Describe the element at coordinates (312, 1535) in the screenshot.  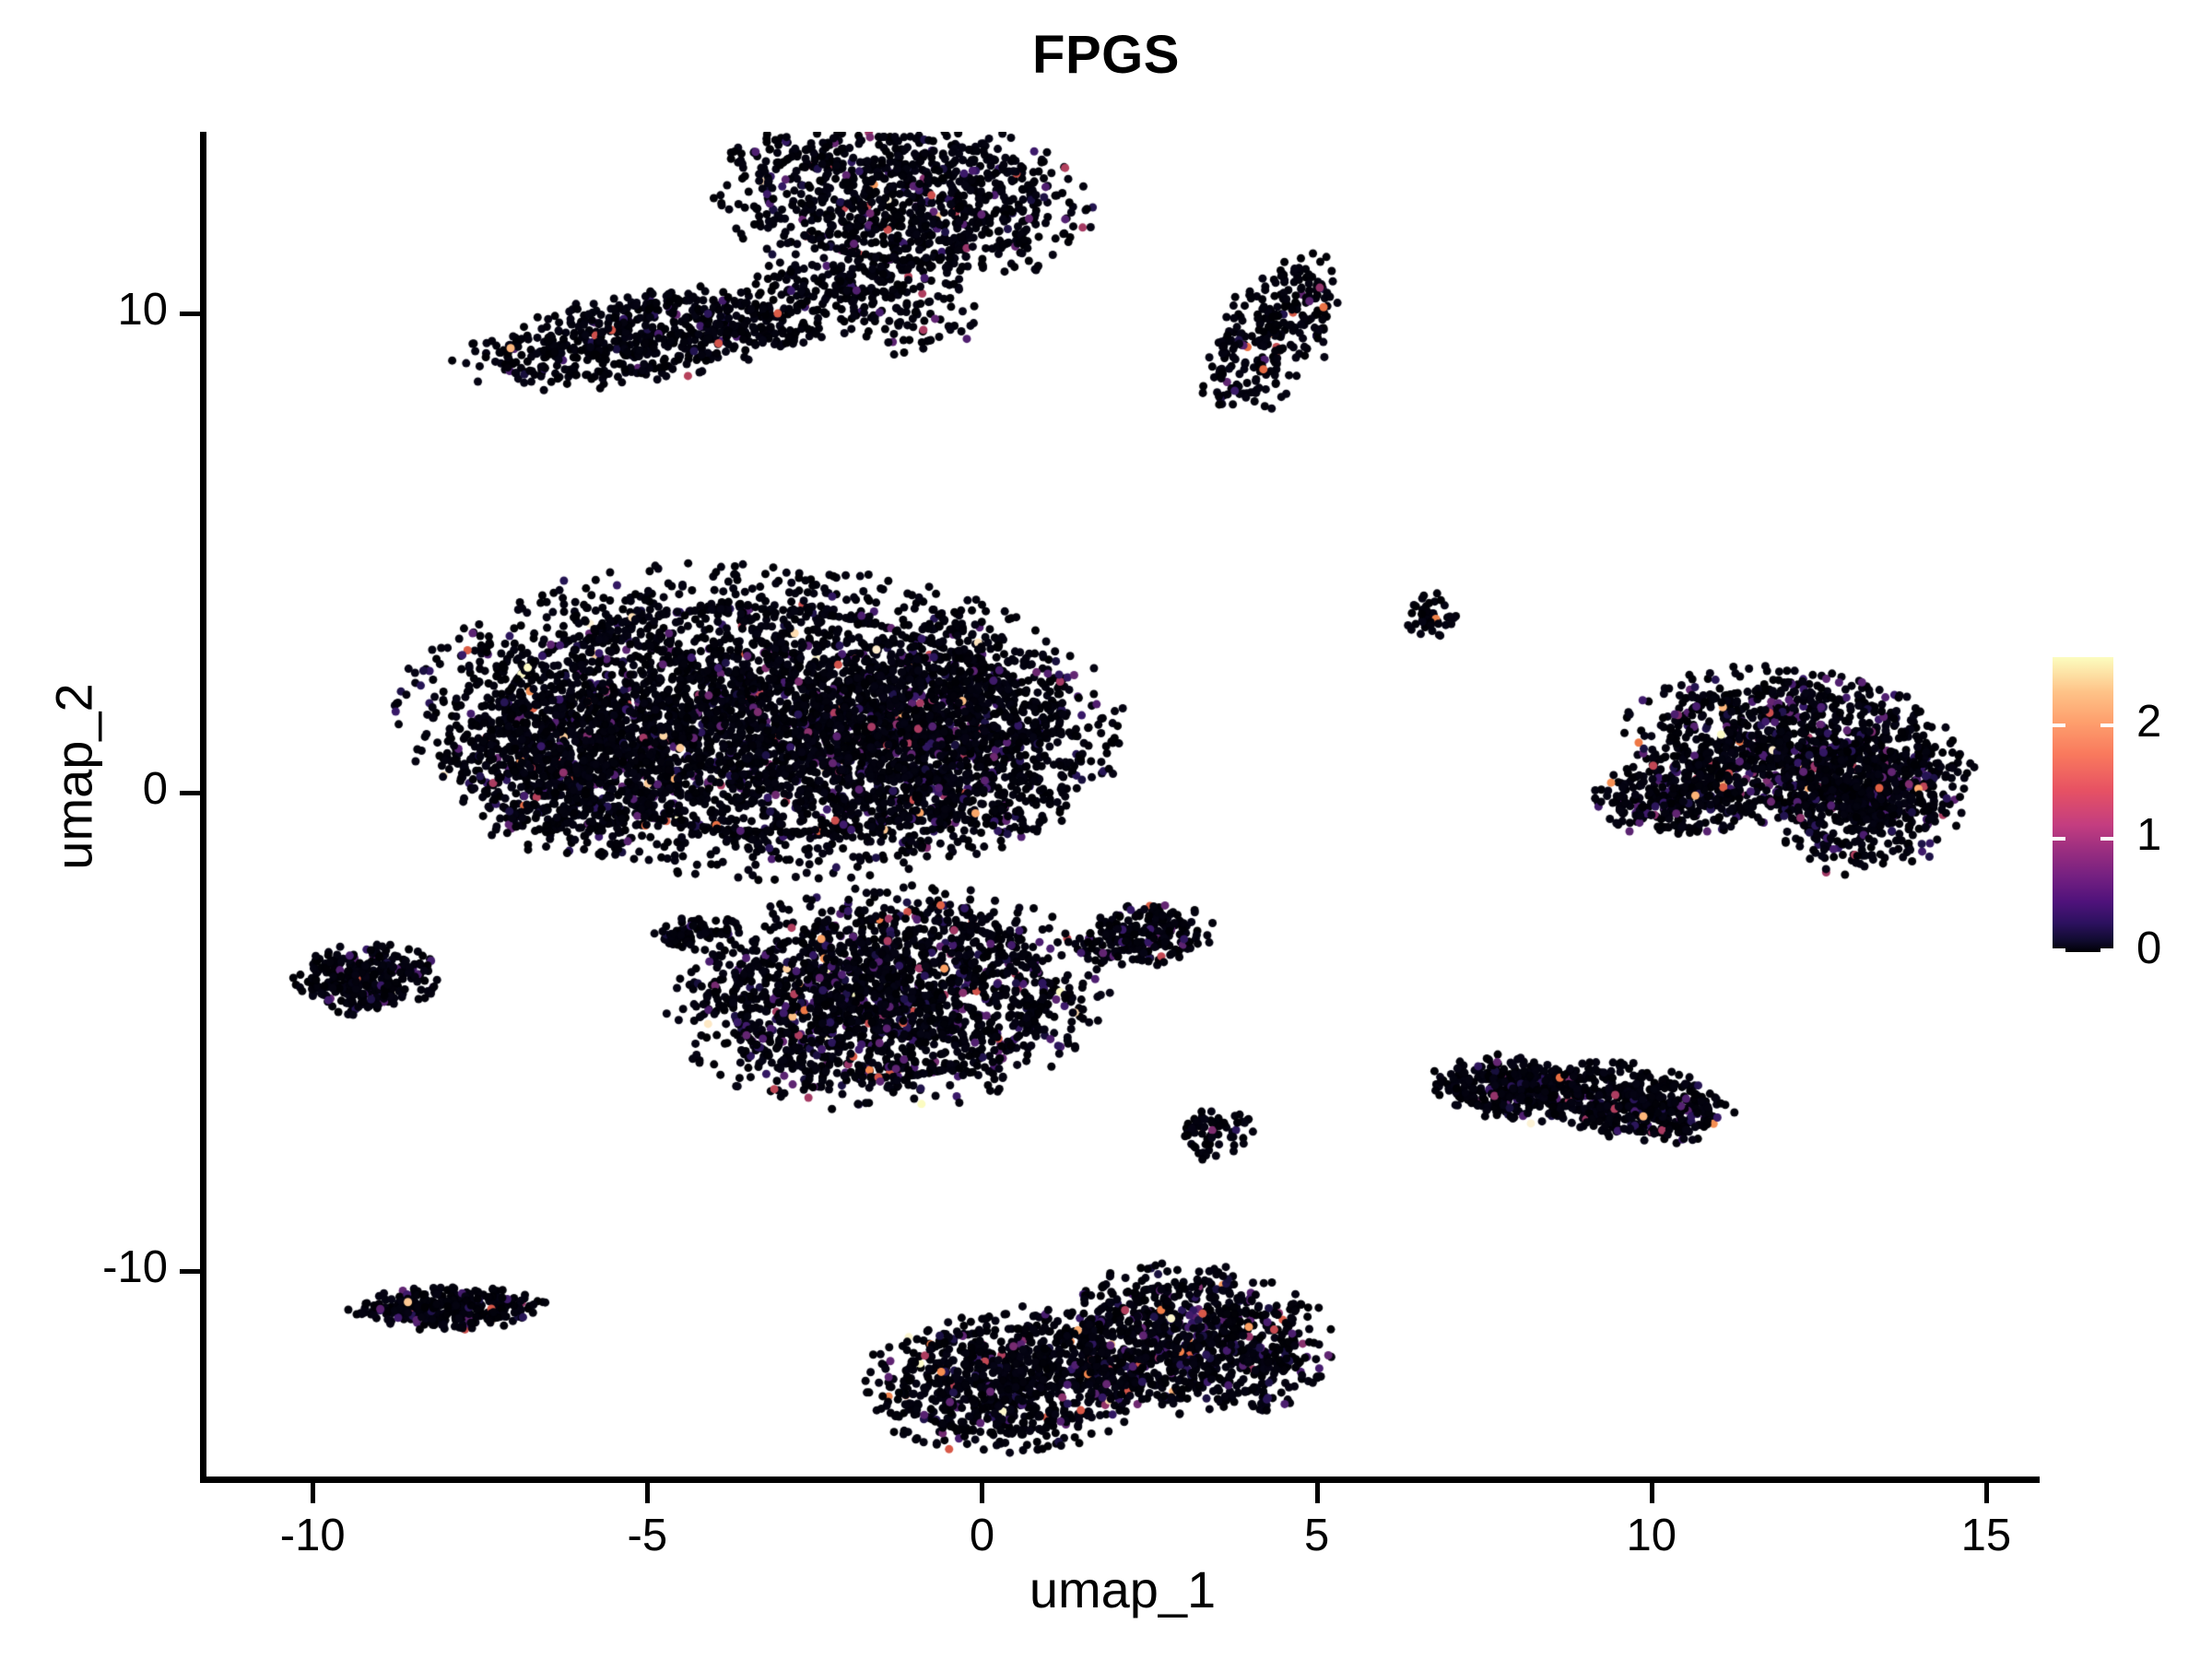
I see `x-tick-label: -10` at that location.